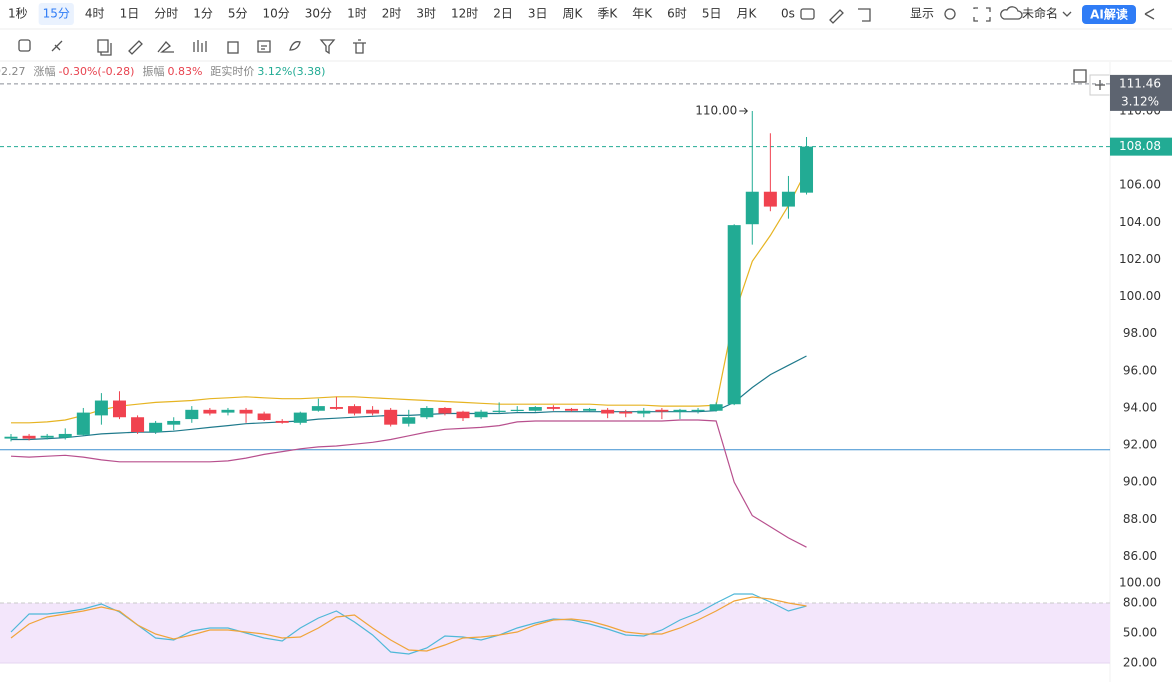 This screenshot has height=682, width=1172. What do you see at coordinates (864, 15) in the screenshot?
I see `select-icon` at bounding box center [864, 15].